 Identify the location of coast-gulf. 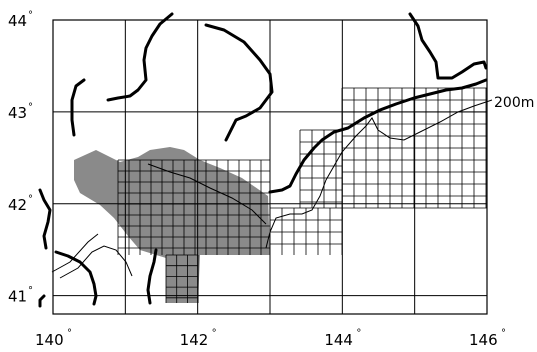
(239, 82).